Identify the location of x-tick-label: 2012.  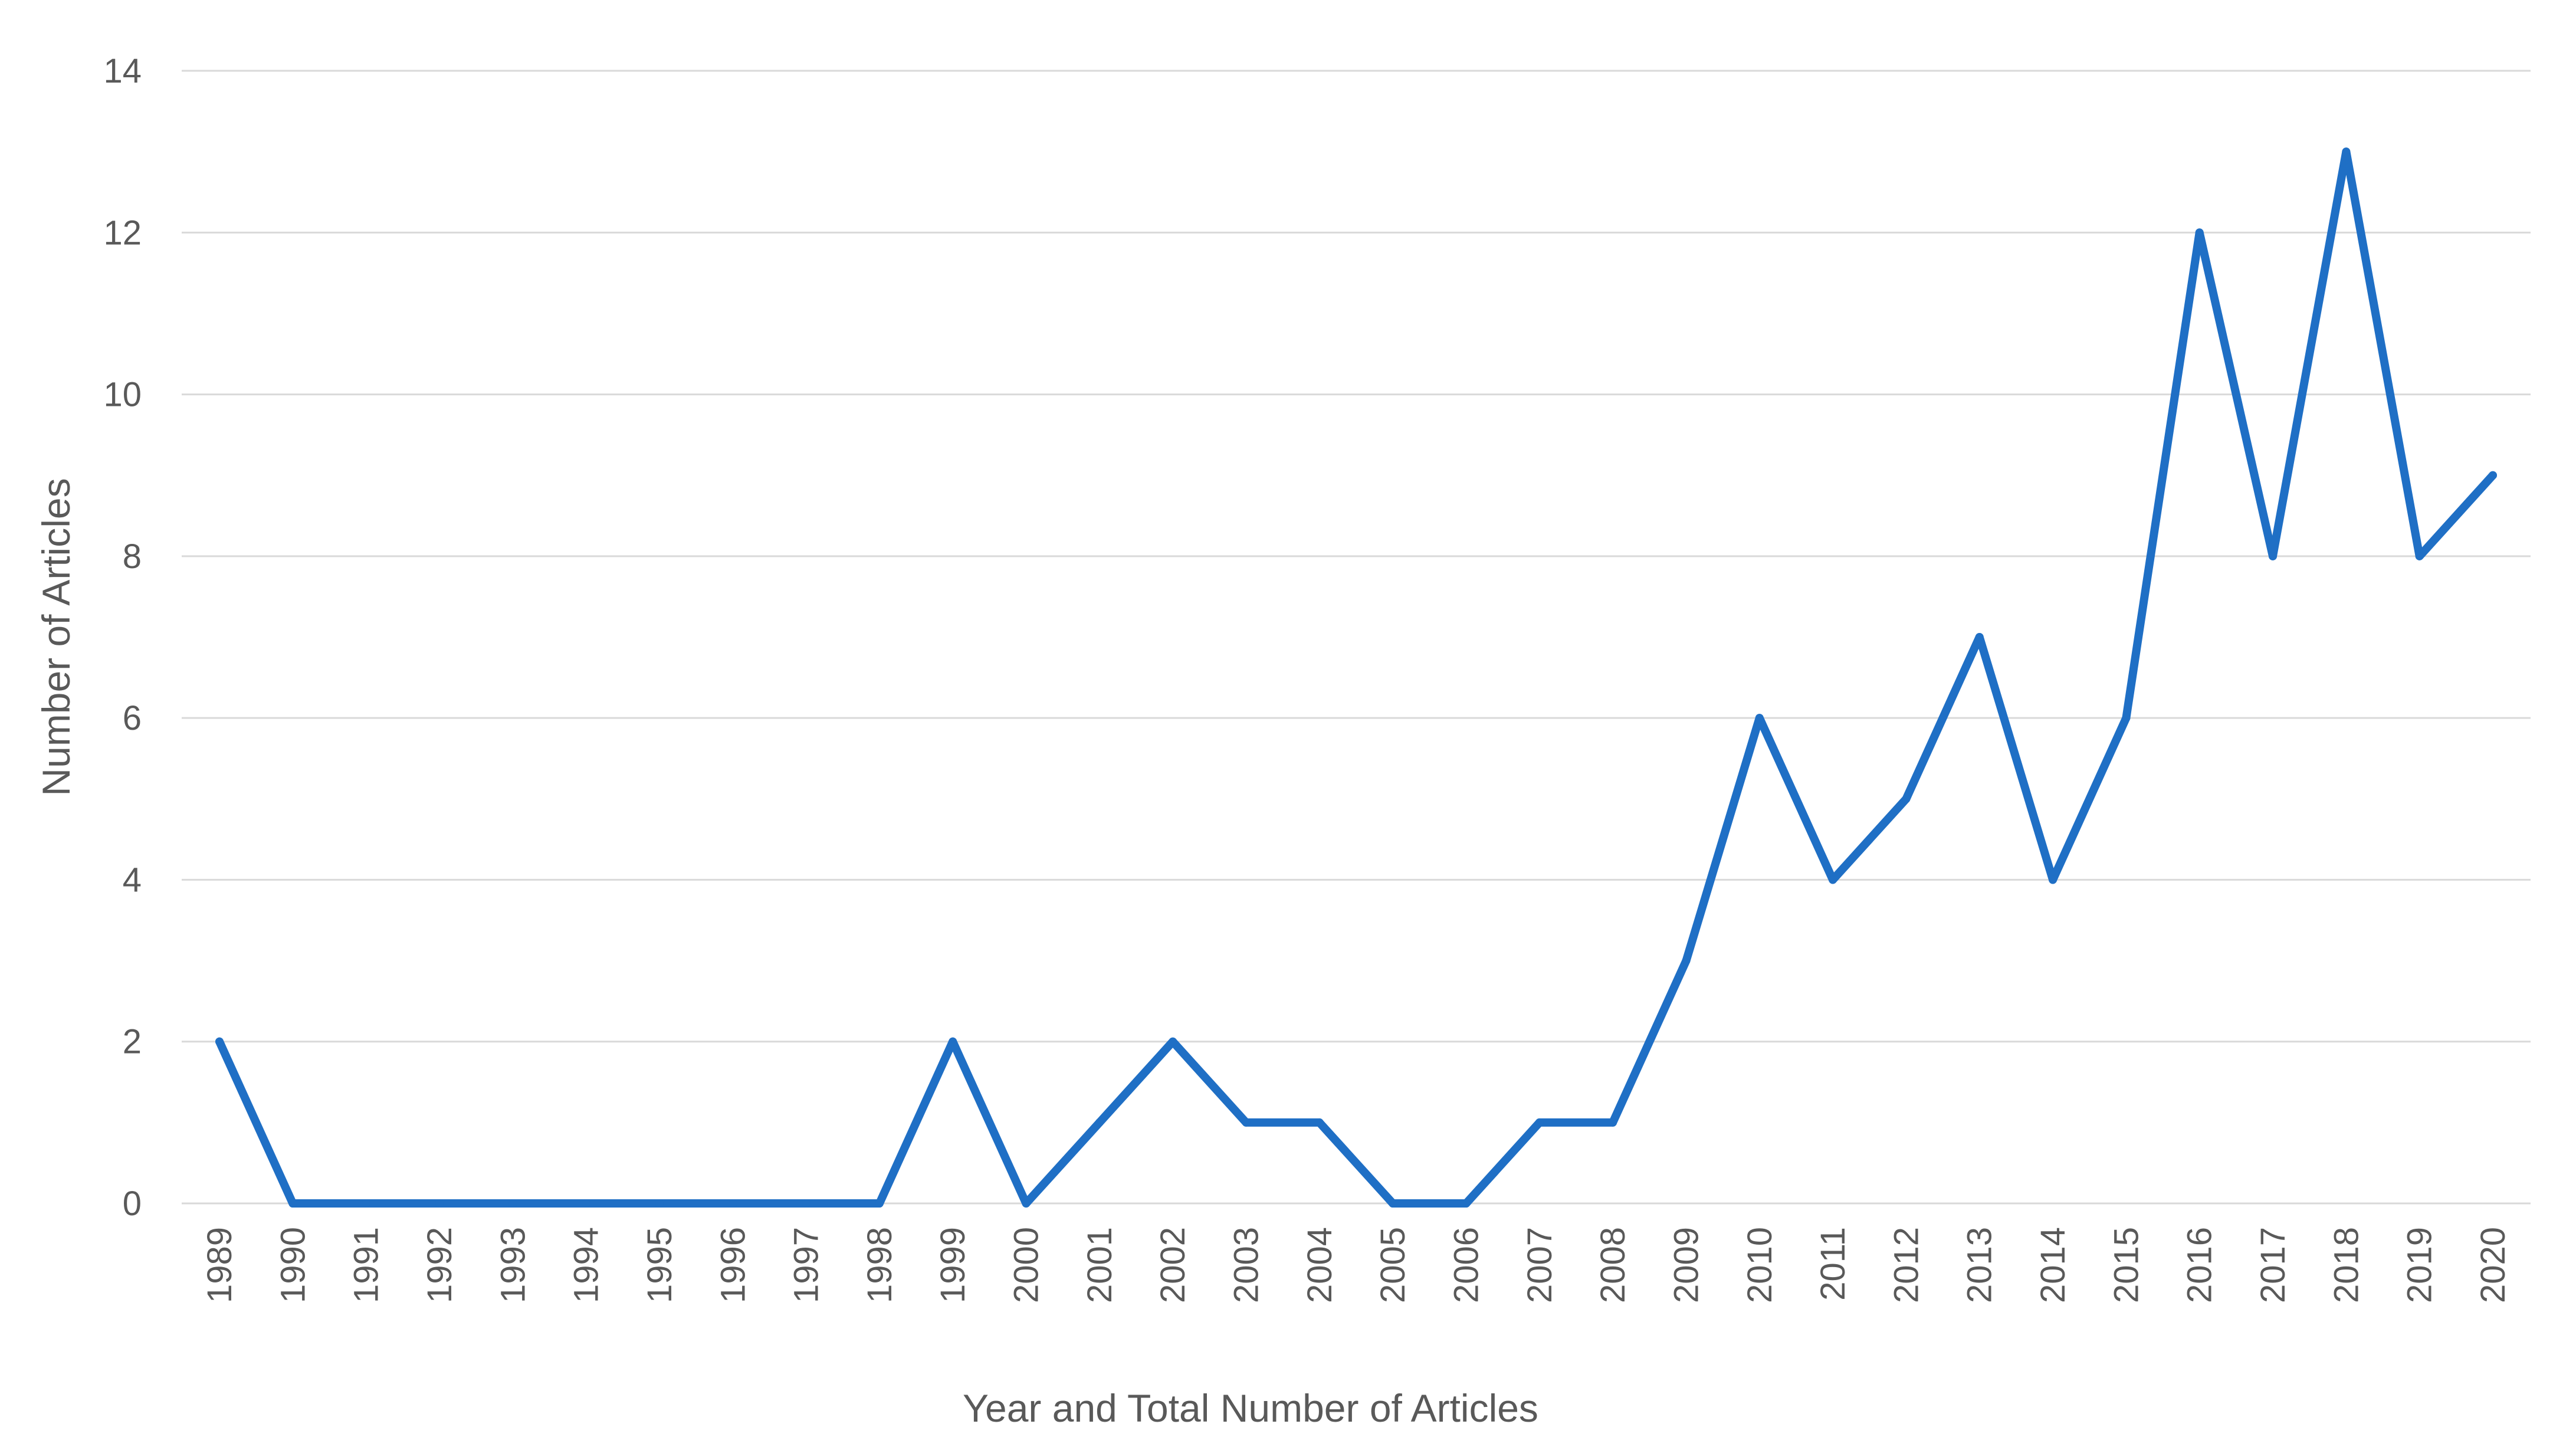
(1906, 1265).